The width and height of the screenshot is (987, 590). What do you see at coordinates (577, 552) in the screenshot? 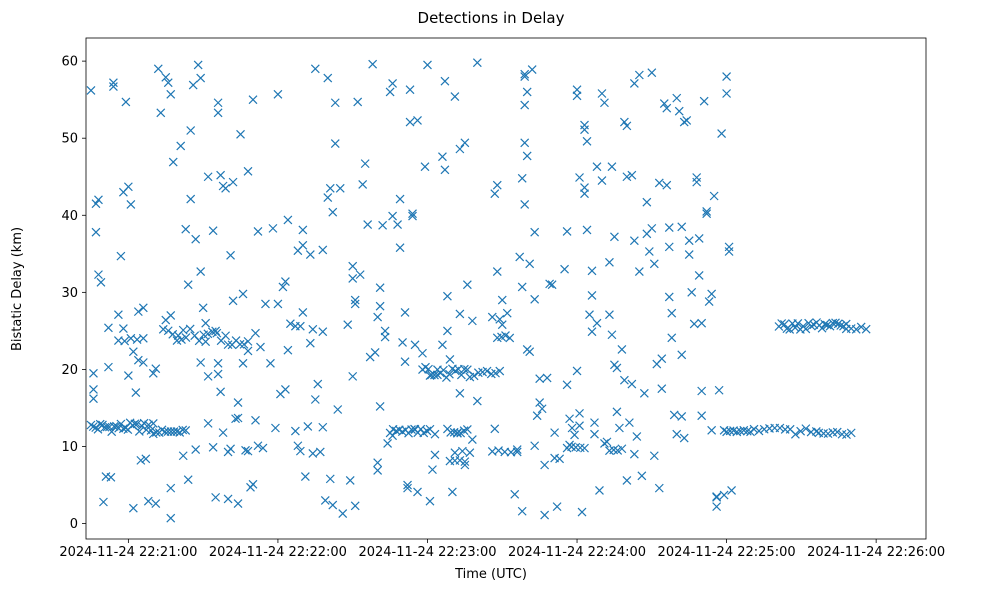
I see `x-tick-label: 2024-11-24 22:24:00` at bounding box center [577, 552].